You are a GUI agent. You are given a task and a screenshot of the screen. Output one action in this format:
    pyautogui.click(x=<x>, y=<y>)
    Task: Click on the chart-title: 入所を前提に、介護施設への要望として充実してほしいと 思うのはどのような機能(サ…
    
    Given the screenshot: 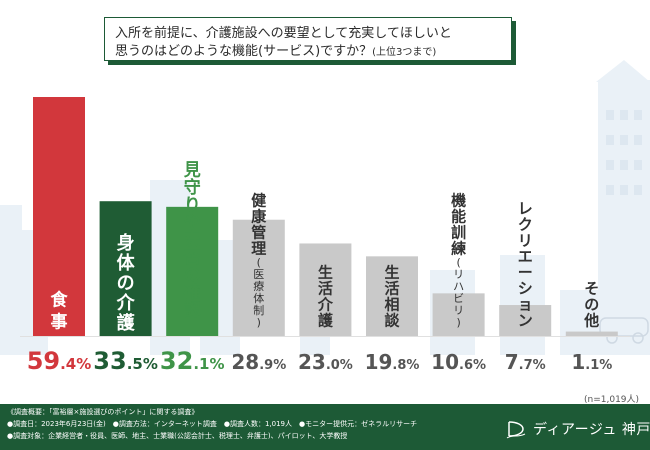 What is the action you would take?
    pyautogui.click(x=308, y=39)
    